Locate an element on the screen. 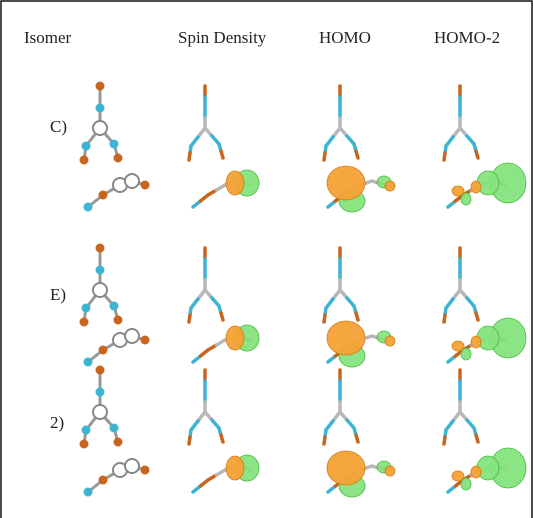  column-header: Spin Density is located at coordinates (222, 37).